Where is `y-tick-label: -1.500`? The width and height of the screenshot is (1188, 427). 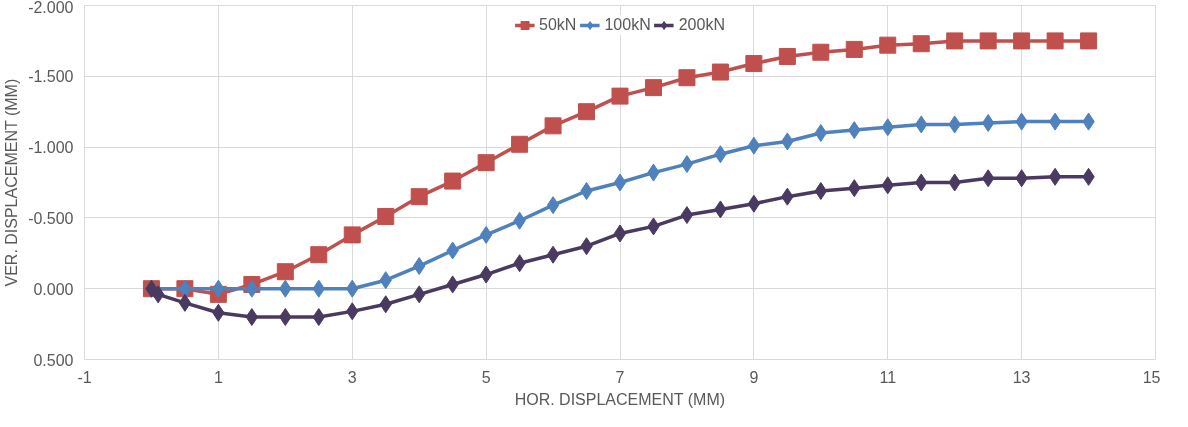
y-tick-label: -1.500 is located at coordinates (51, 77).